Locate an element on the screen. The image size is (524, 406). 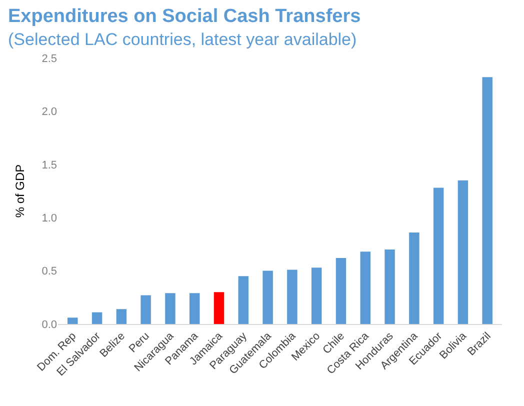
chart-subtitle: (Selected LAC countries, latest year available) is located at coordinates (182, 39).